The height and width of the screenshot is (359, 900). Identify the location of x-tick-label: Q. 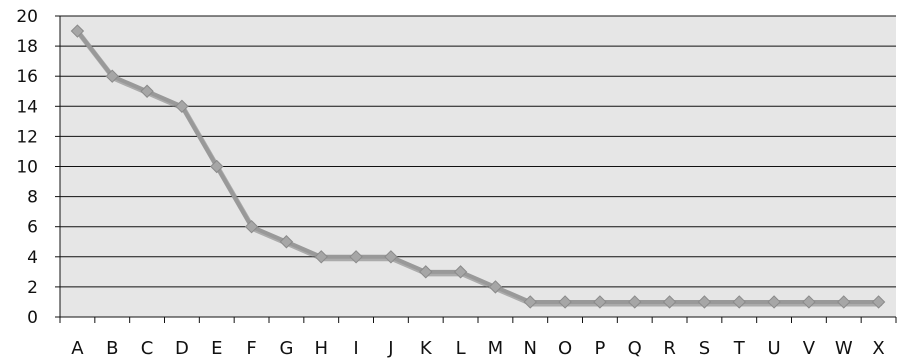
(635, 348).